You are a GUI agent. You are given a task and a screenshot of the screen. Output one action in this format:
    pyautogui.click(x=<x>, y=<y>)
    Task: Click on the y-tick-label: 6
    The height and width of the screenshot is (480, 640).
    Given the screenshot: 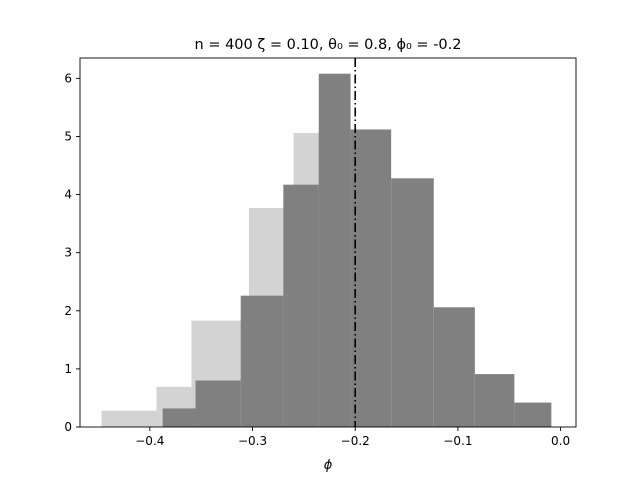 What is the action you would take?
    pyautogui.click(x=68, y=78)
    